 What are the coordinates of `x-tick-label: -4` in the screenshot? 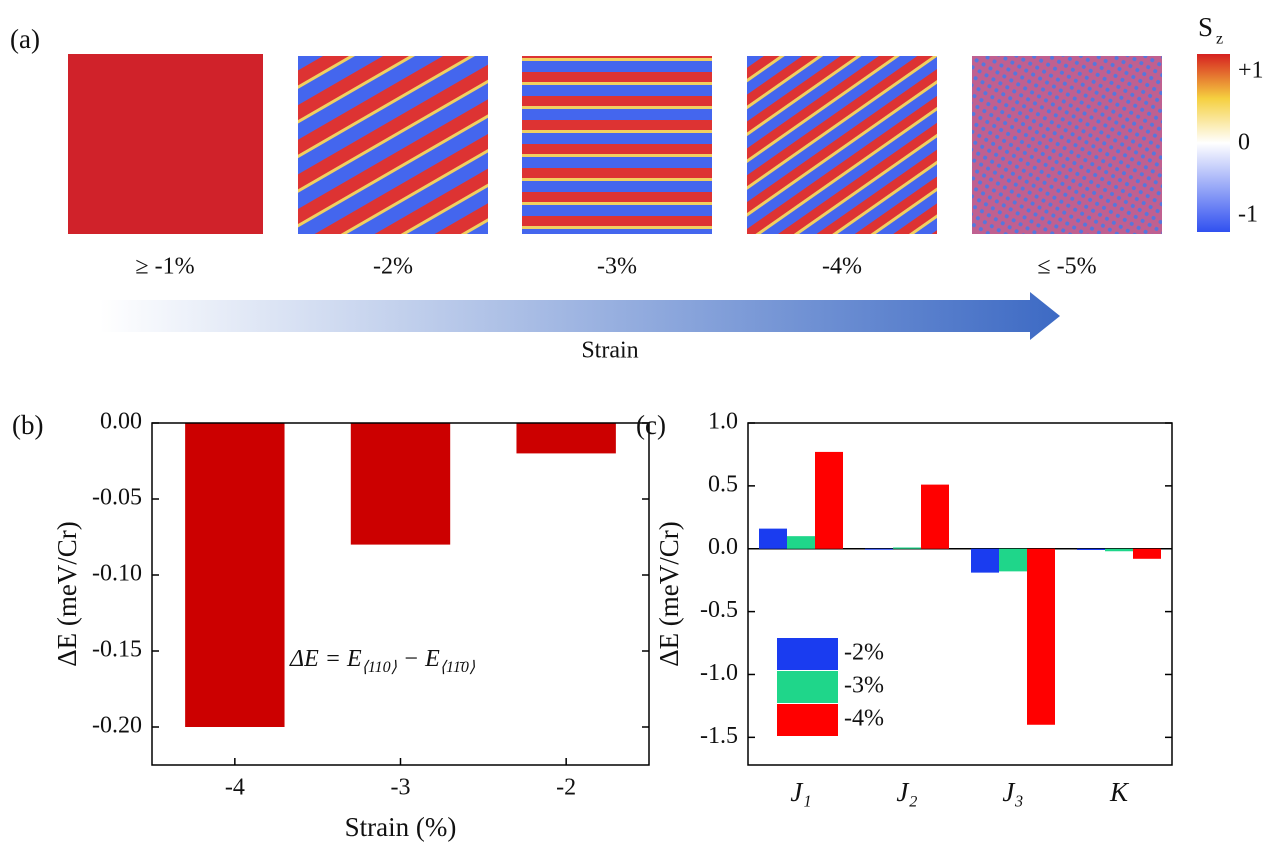 It's located at (235, 788).